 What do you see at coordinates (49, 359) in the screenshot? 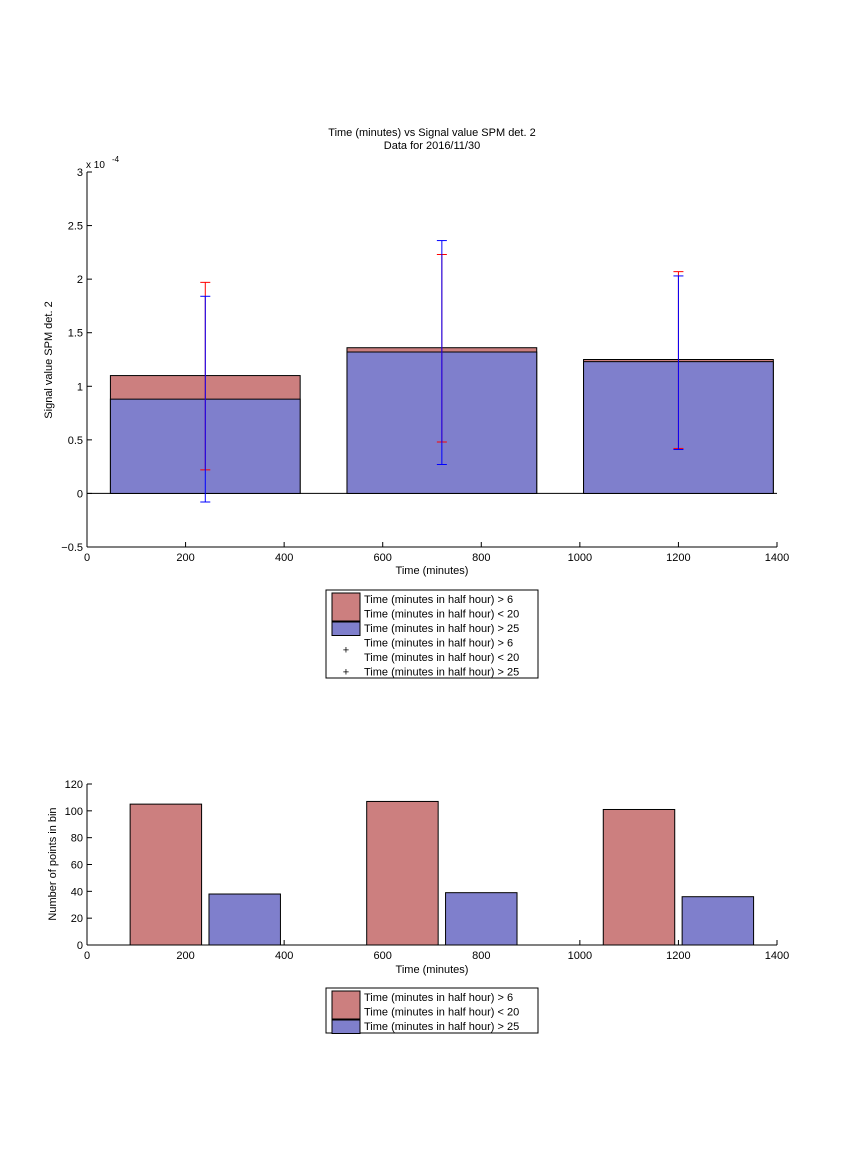
I see `chart1-y-axis-label: Signal value SPM det. 2` at bounding box center [49, 359].